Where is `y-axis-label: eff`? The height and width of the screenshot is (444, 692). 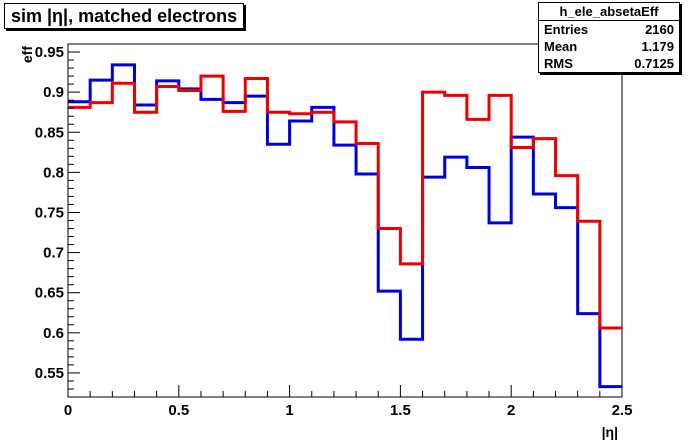
y-axis-label: eff is located at coordinates (27, 54).